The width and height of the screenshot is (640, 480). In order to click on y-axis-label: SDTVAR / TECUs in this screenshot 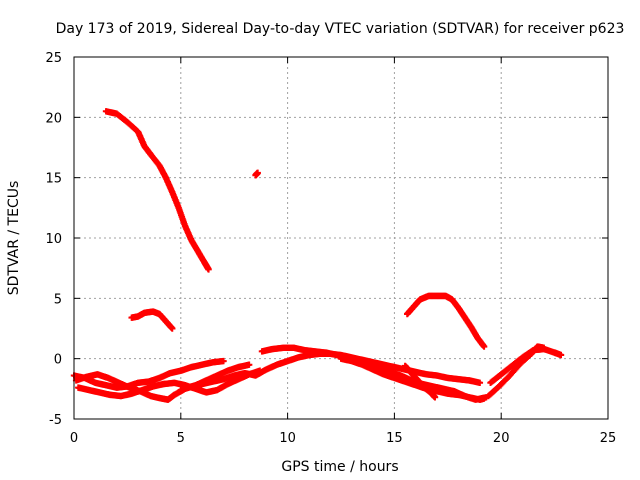, I will do `click(14, 238)`.